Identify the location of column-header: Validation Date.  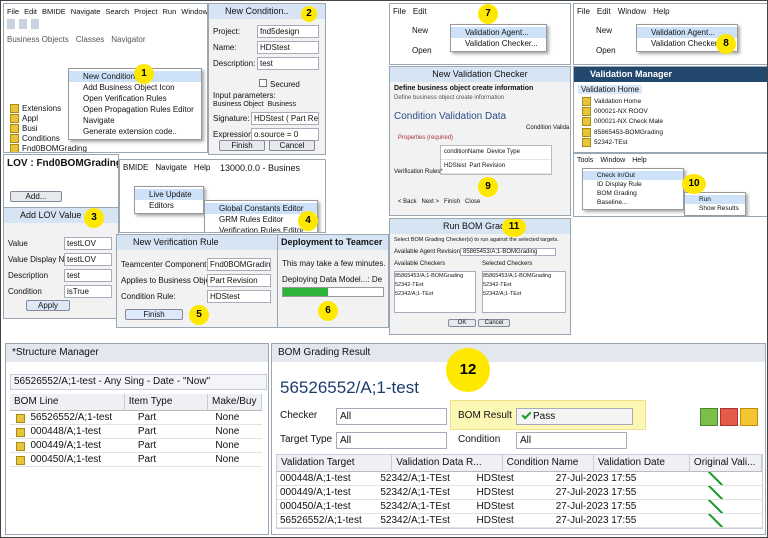
(642, 463).